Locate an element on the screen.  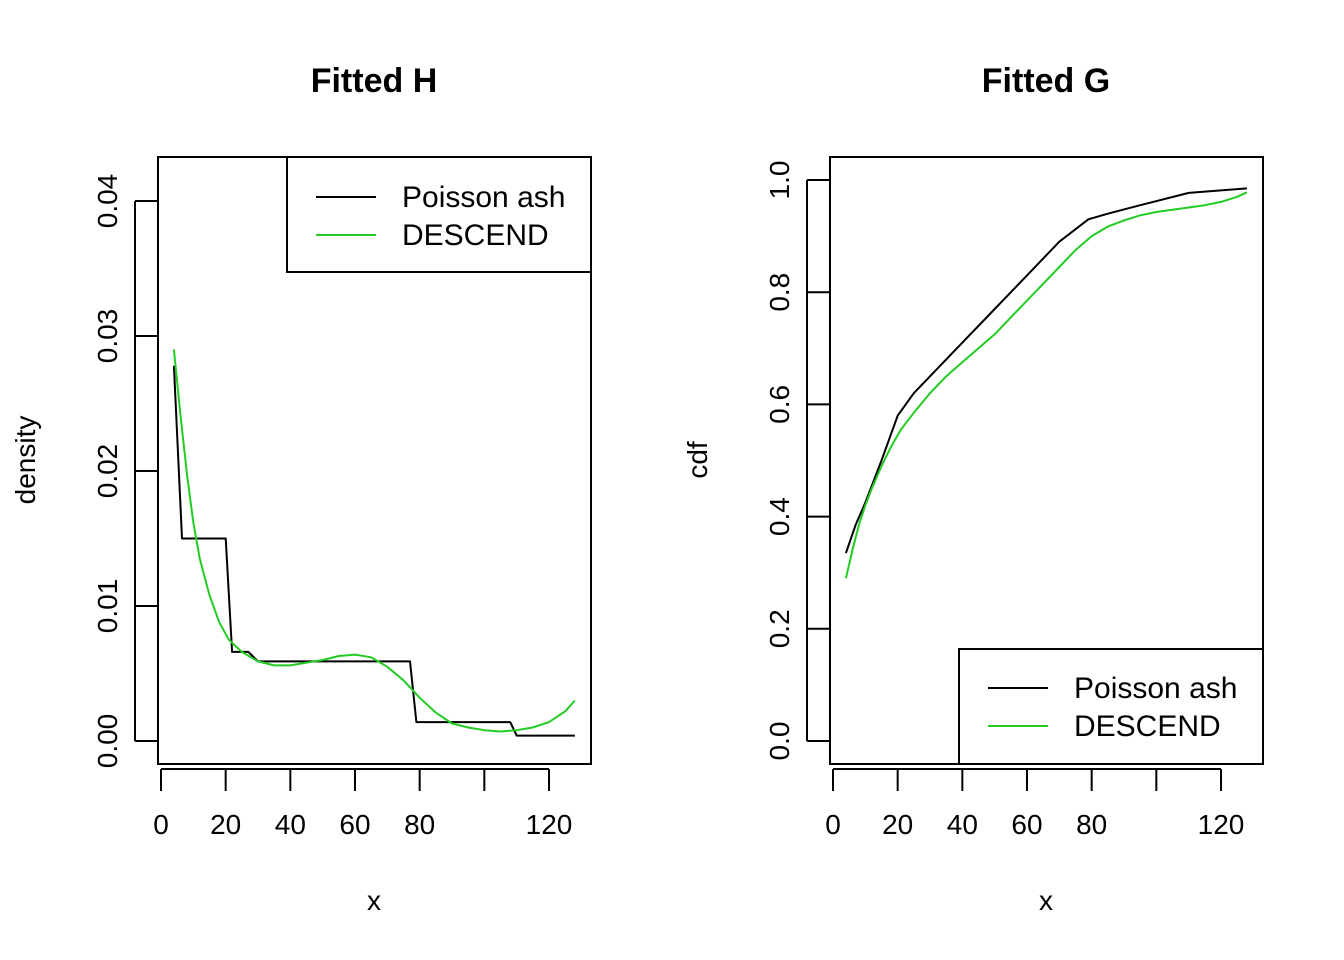
y-tick-label: 0.01 is located at coordinates (107, 606).